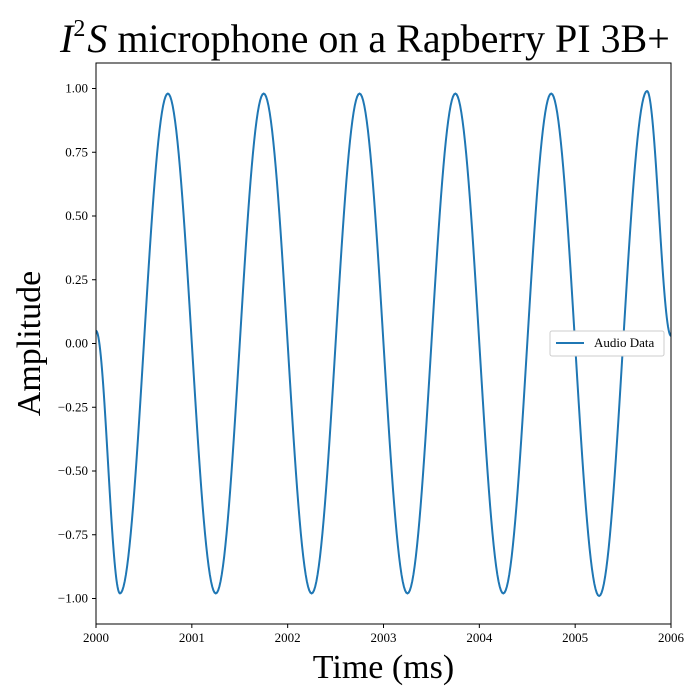 The width and height of the screenshot is (700, 700). I want to click on title-prefix: I, so click(67, 38).